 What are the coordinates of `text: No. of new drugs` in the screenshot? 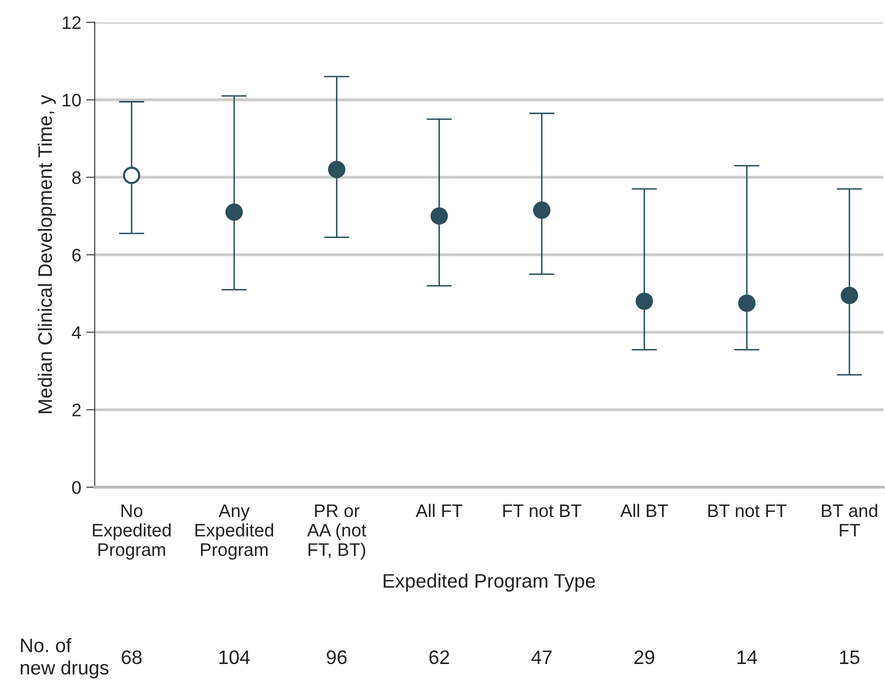 It's located at (64, 658).